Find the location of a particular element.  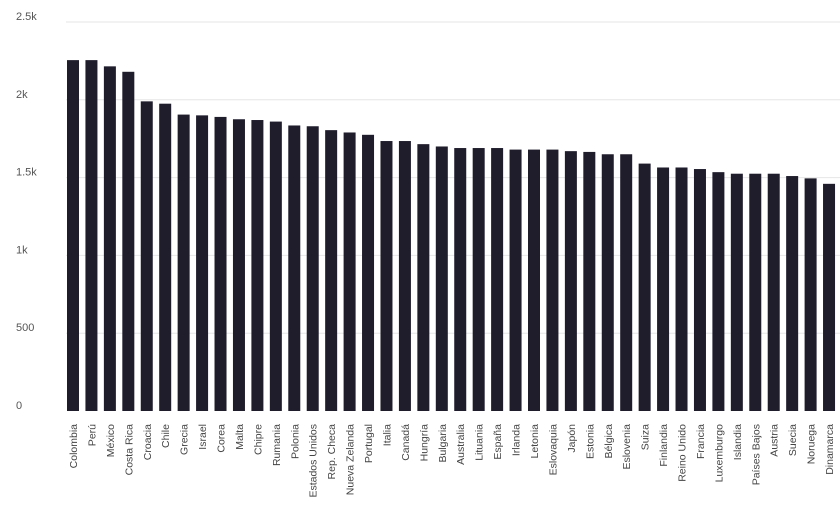

x-tick-label: Austria is located at coordinates (775, 440).